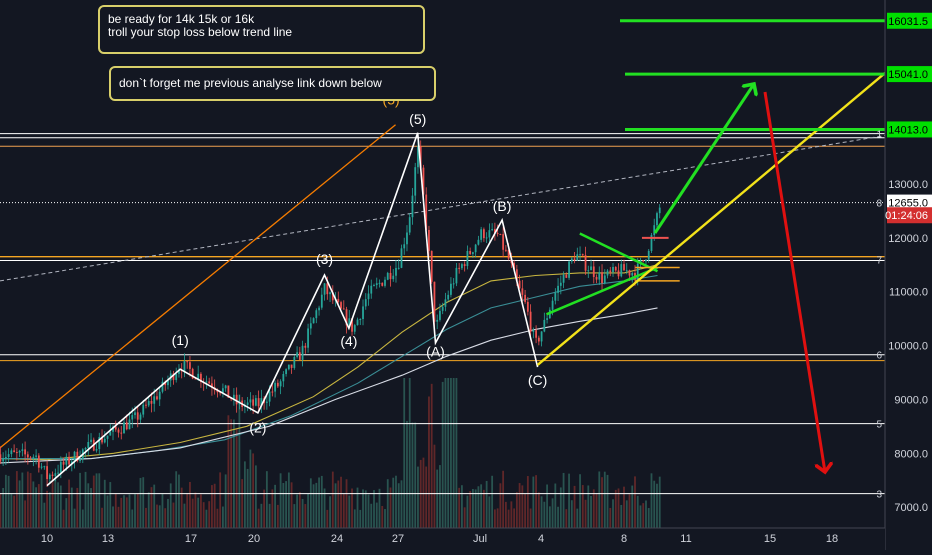 The image size is (932, 555). I want to click on date-axis, so click(442, 539).